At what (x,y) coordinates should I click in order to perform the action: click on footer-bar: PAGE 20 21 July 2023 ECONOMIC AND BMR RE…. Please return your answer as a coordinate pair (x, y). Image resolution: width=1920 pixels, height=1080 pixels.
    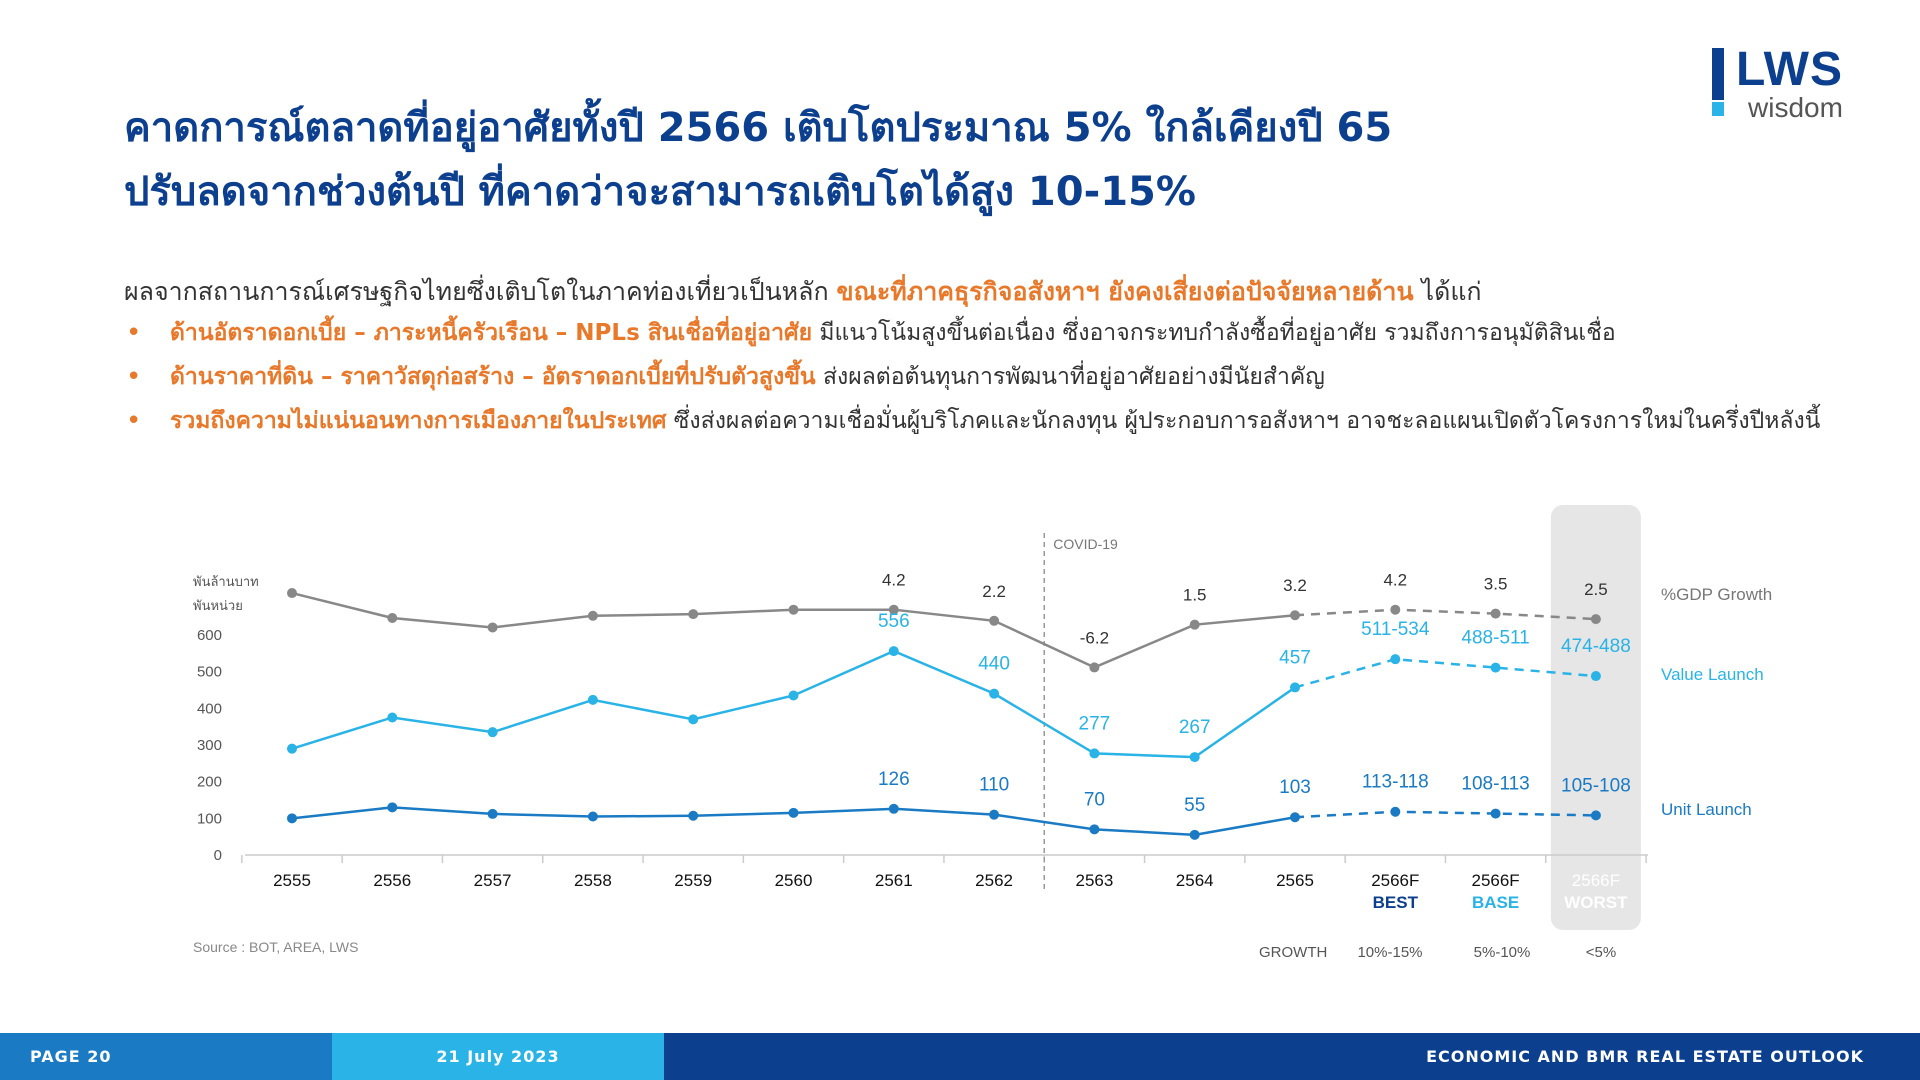
    Looking at the image, I should click on (960, 1056).